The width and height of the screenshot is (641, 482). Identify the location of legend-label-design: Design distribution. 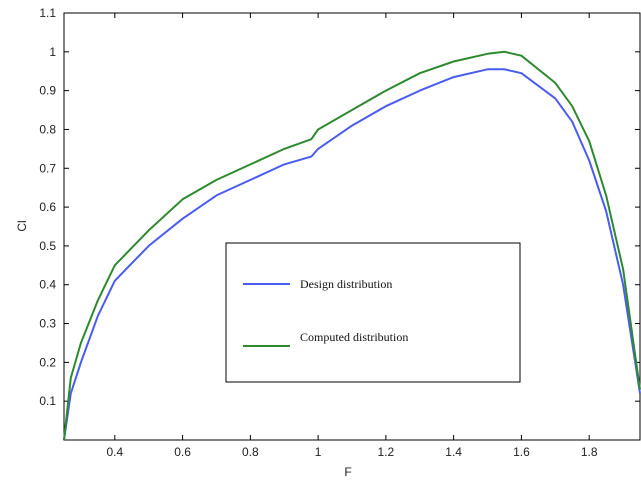
(346, 284).